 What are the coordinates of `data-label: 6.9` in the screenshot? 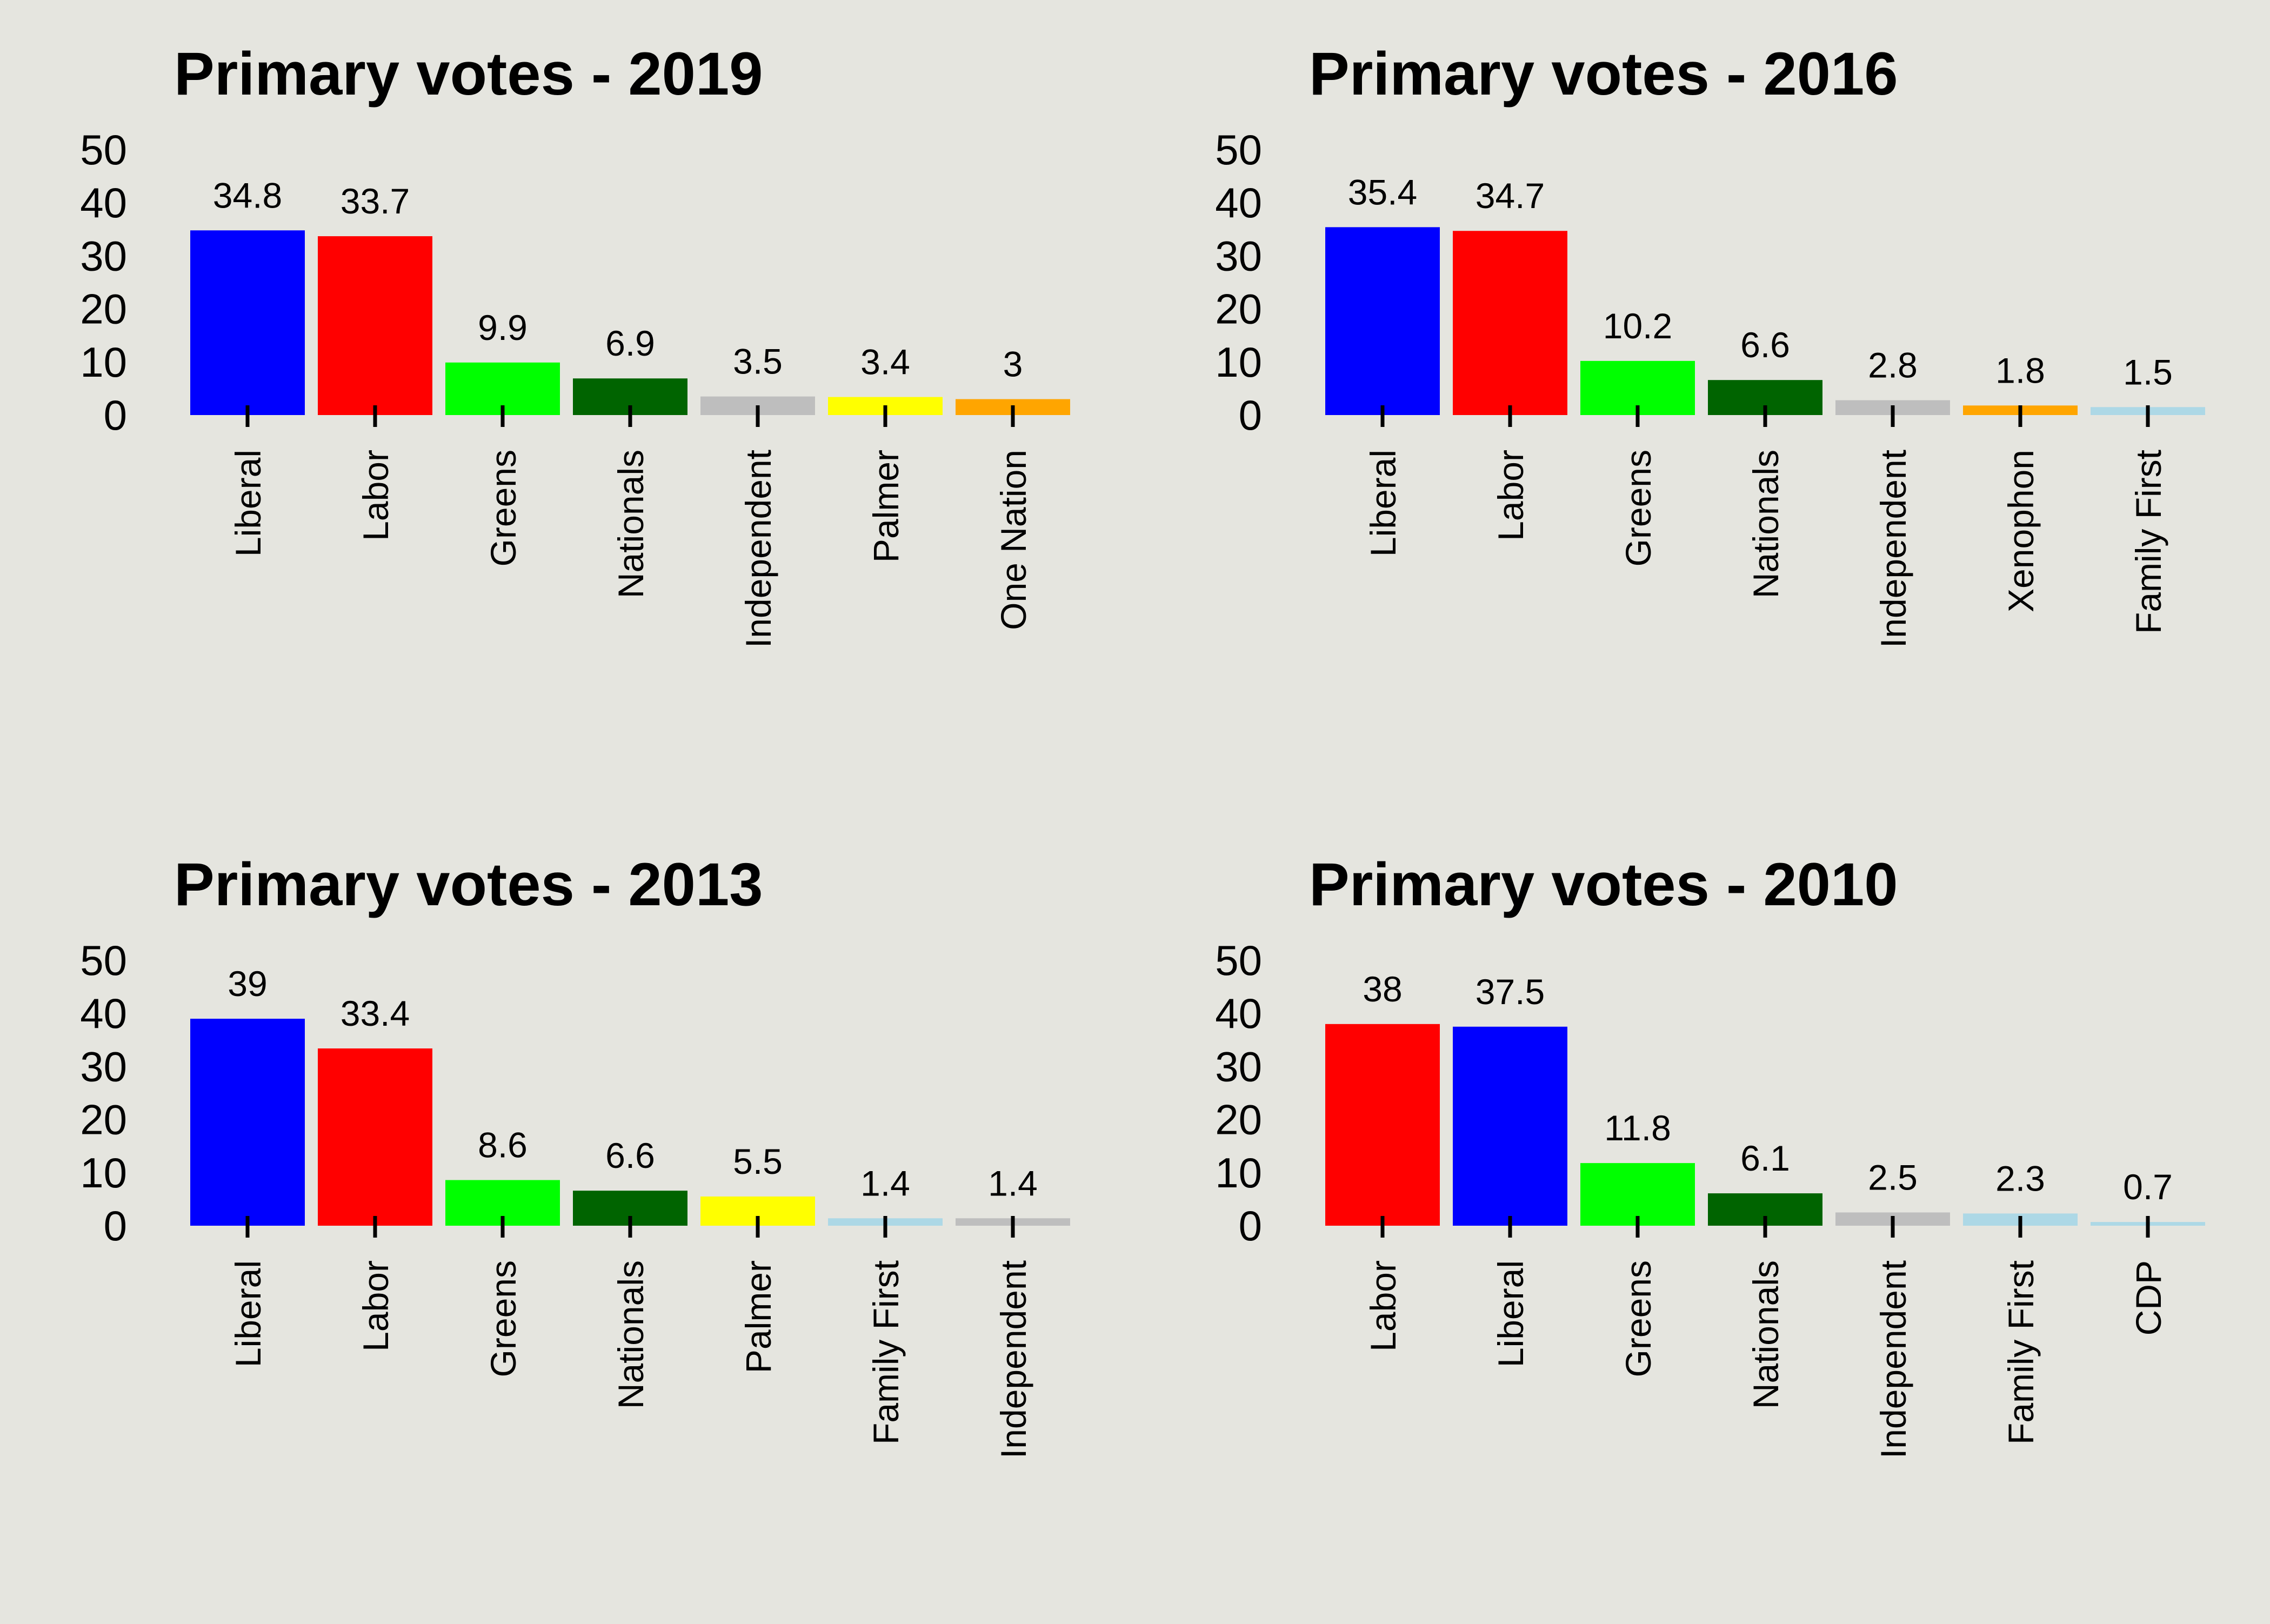 It's located at (630, 343).